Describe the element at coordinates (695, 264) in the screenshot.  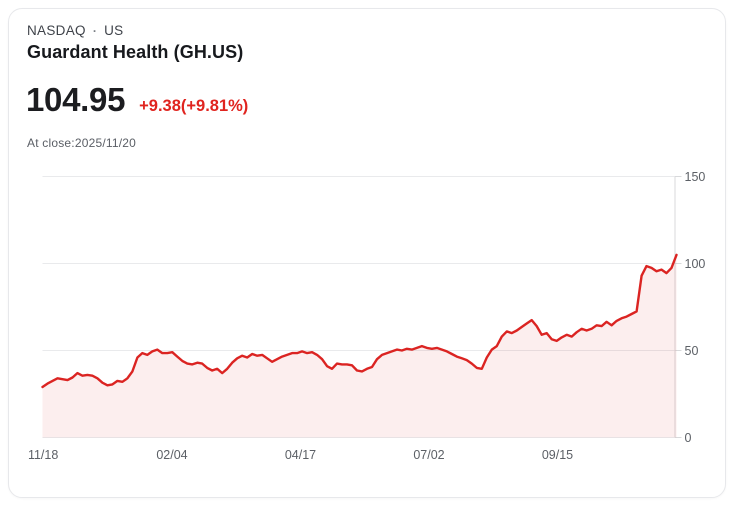
I see `y-tick-label-100: 100` at that location.